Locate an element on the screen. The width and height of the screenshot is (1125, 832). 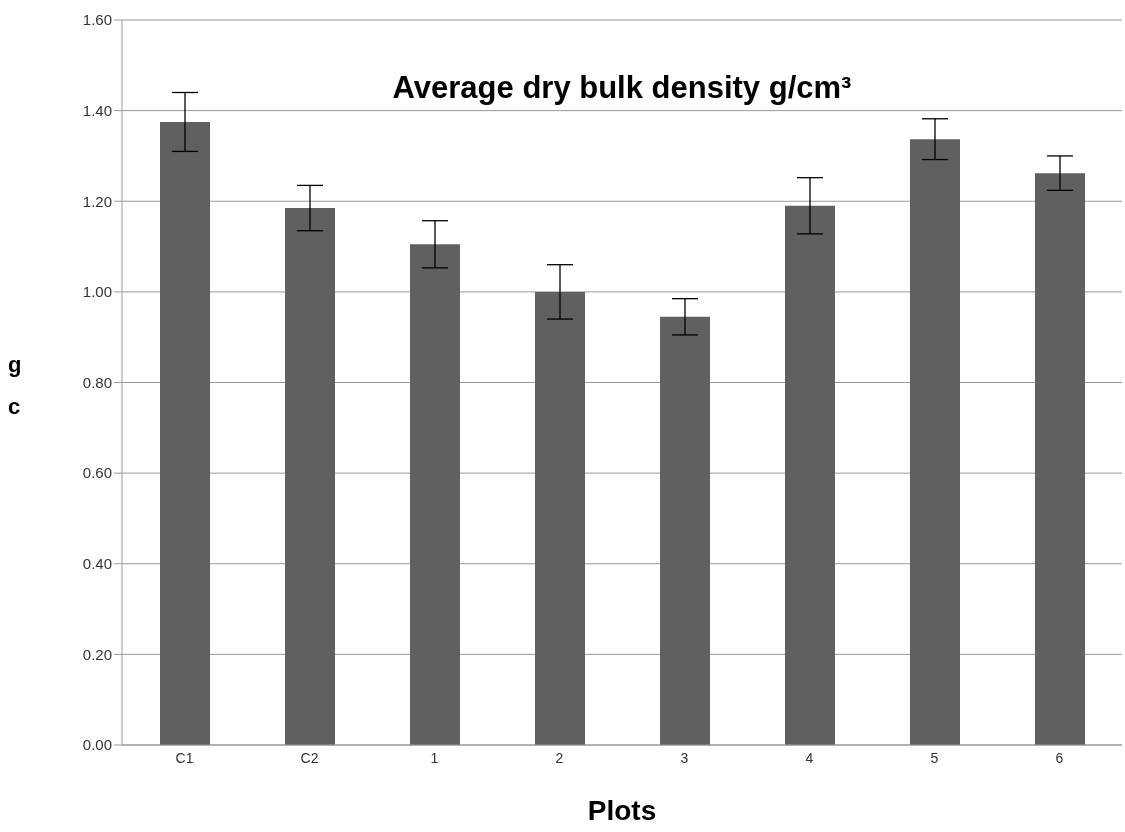
y-tick-label: 0.40 is located at coordinates (97, 564).